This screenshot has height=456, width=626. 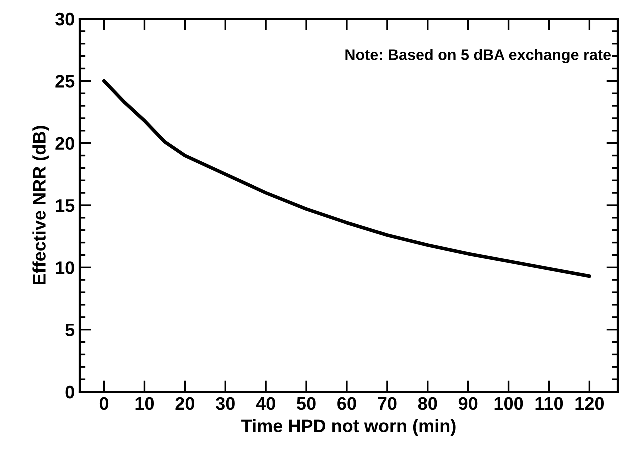 I want to click on x-tick-label: 80, so click(x=428, y=403).